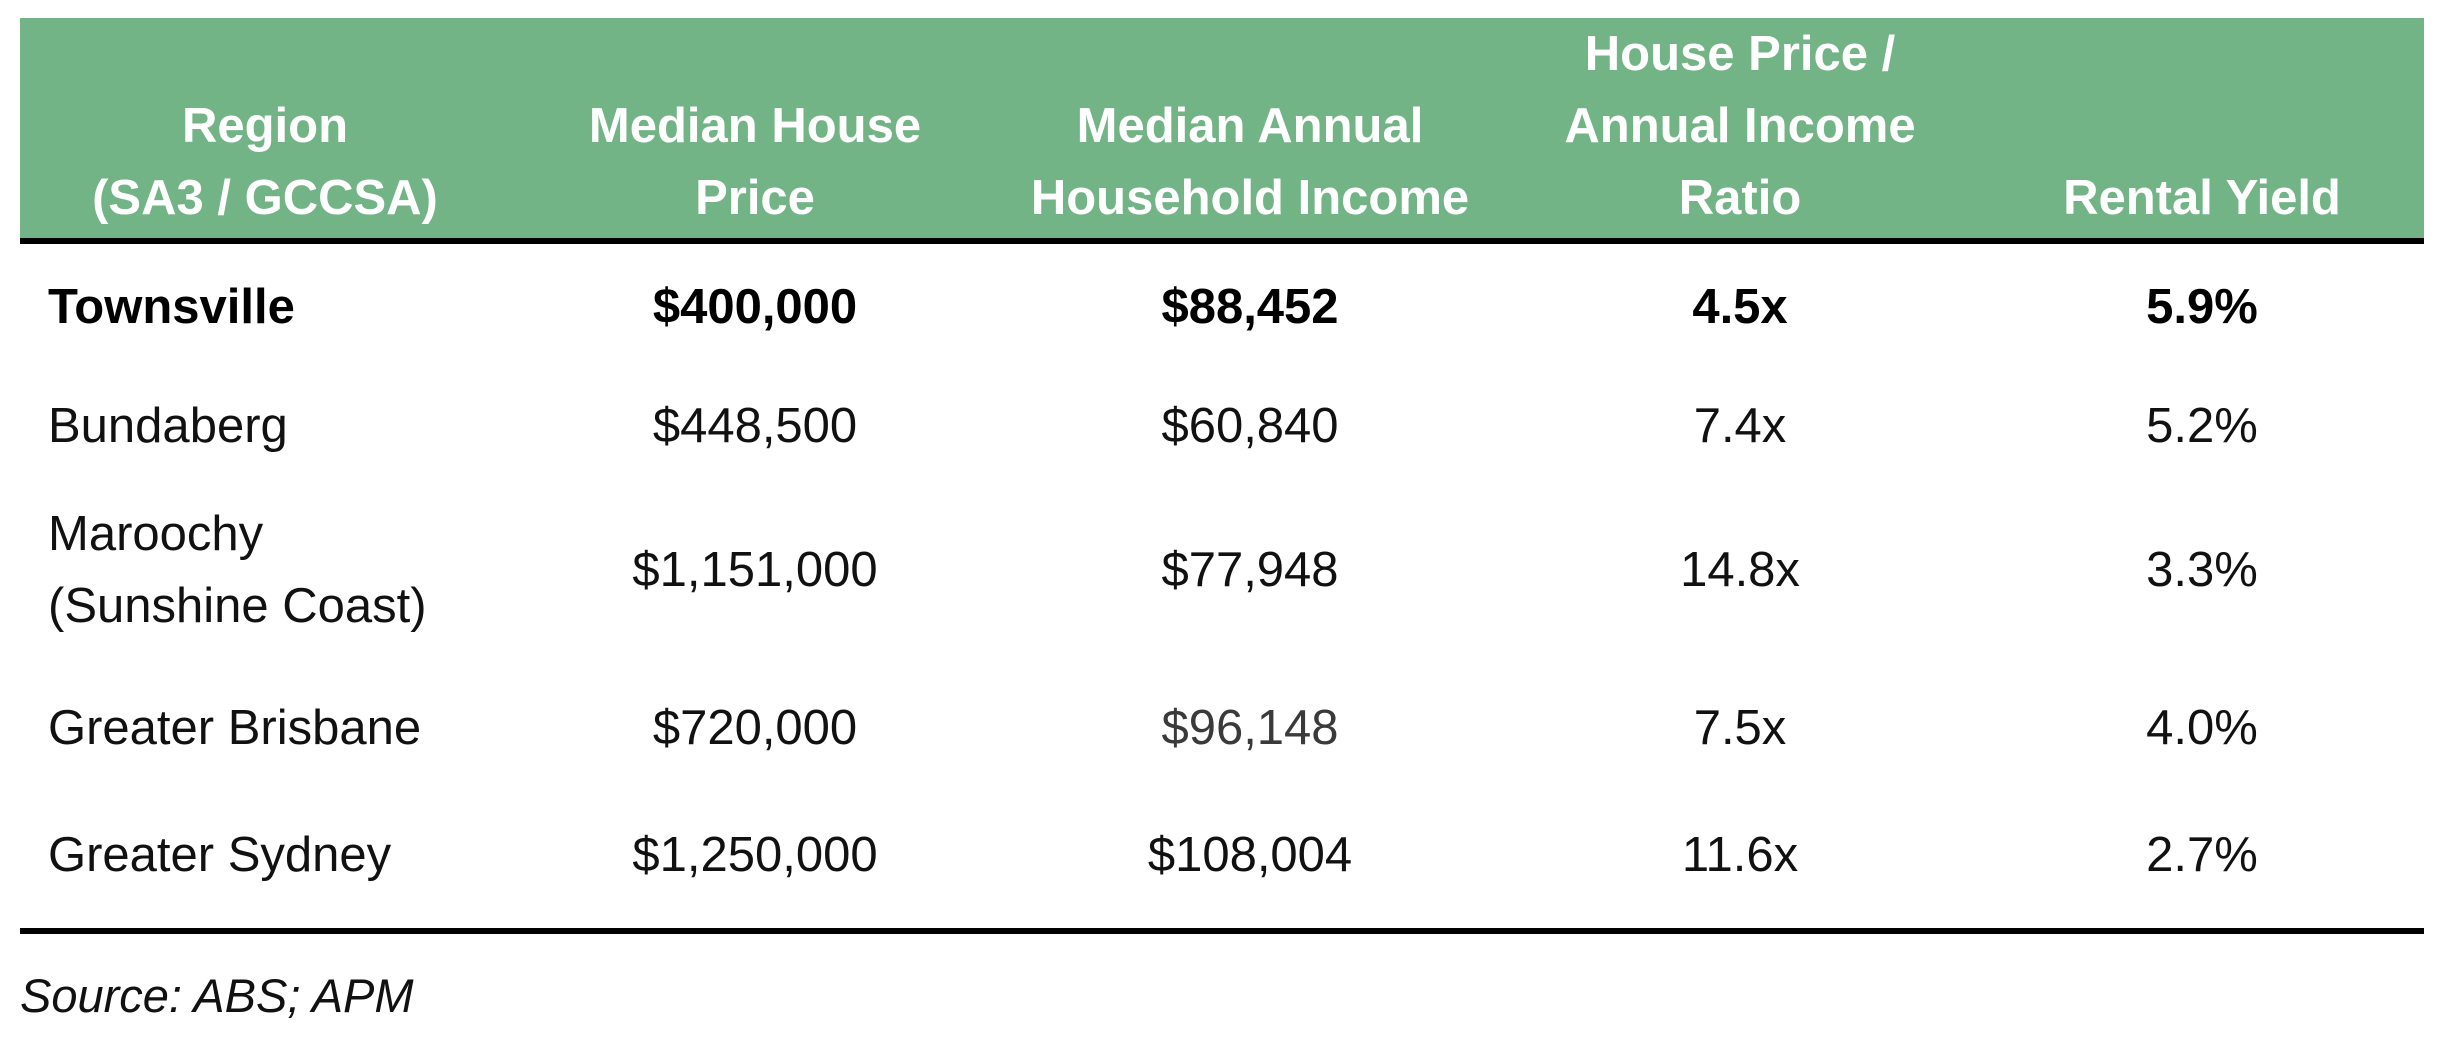 The height and width of the screenshot is (1038, 2444). What do you see at coordinates (1250, 307) in the screenshot?
I see `cell-income: $88,452` at bounding box center [1250, 307].